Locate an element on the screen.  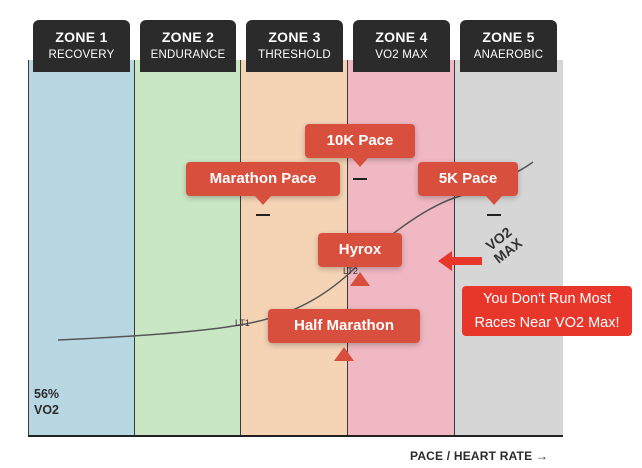
left-axis is located at coordinates (28, 248).